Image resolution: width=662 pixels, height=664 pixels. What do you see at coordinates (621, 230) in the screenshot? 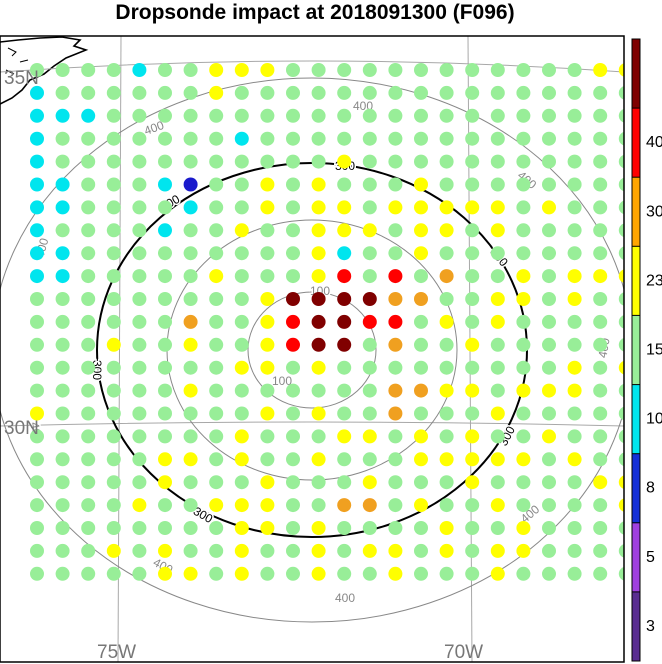
I see `dot-r7-c23` at bounding box center [621, 230].